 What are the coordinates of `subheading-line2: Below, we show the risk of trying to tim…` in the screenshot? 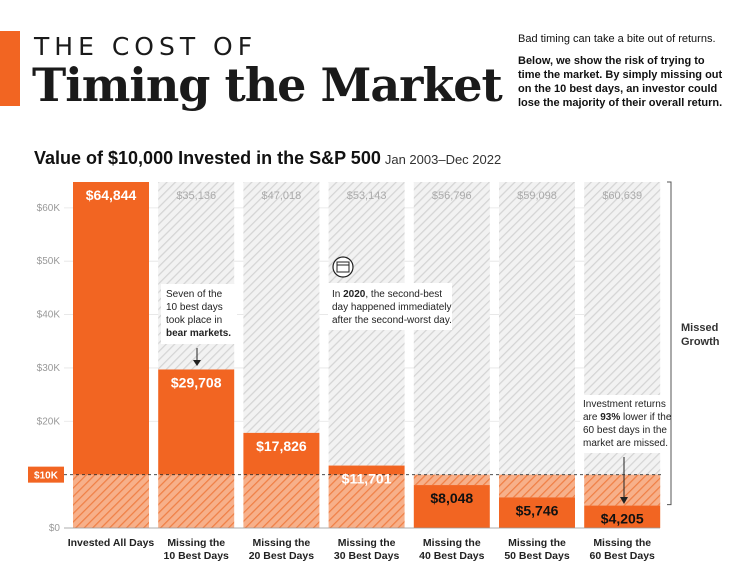 It's located at (620, 82).